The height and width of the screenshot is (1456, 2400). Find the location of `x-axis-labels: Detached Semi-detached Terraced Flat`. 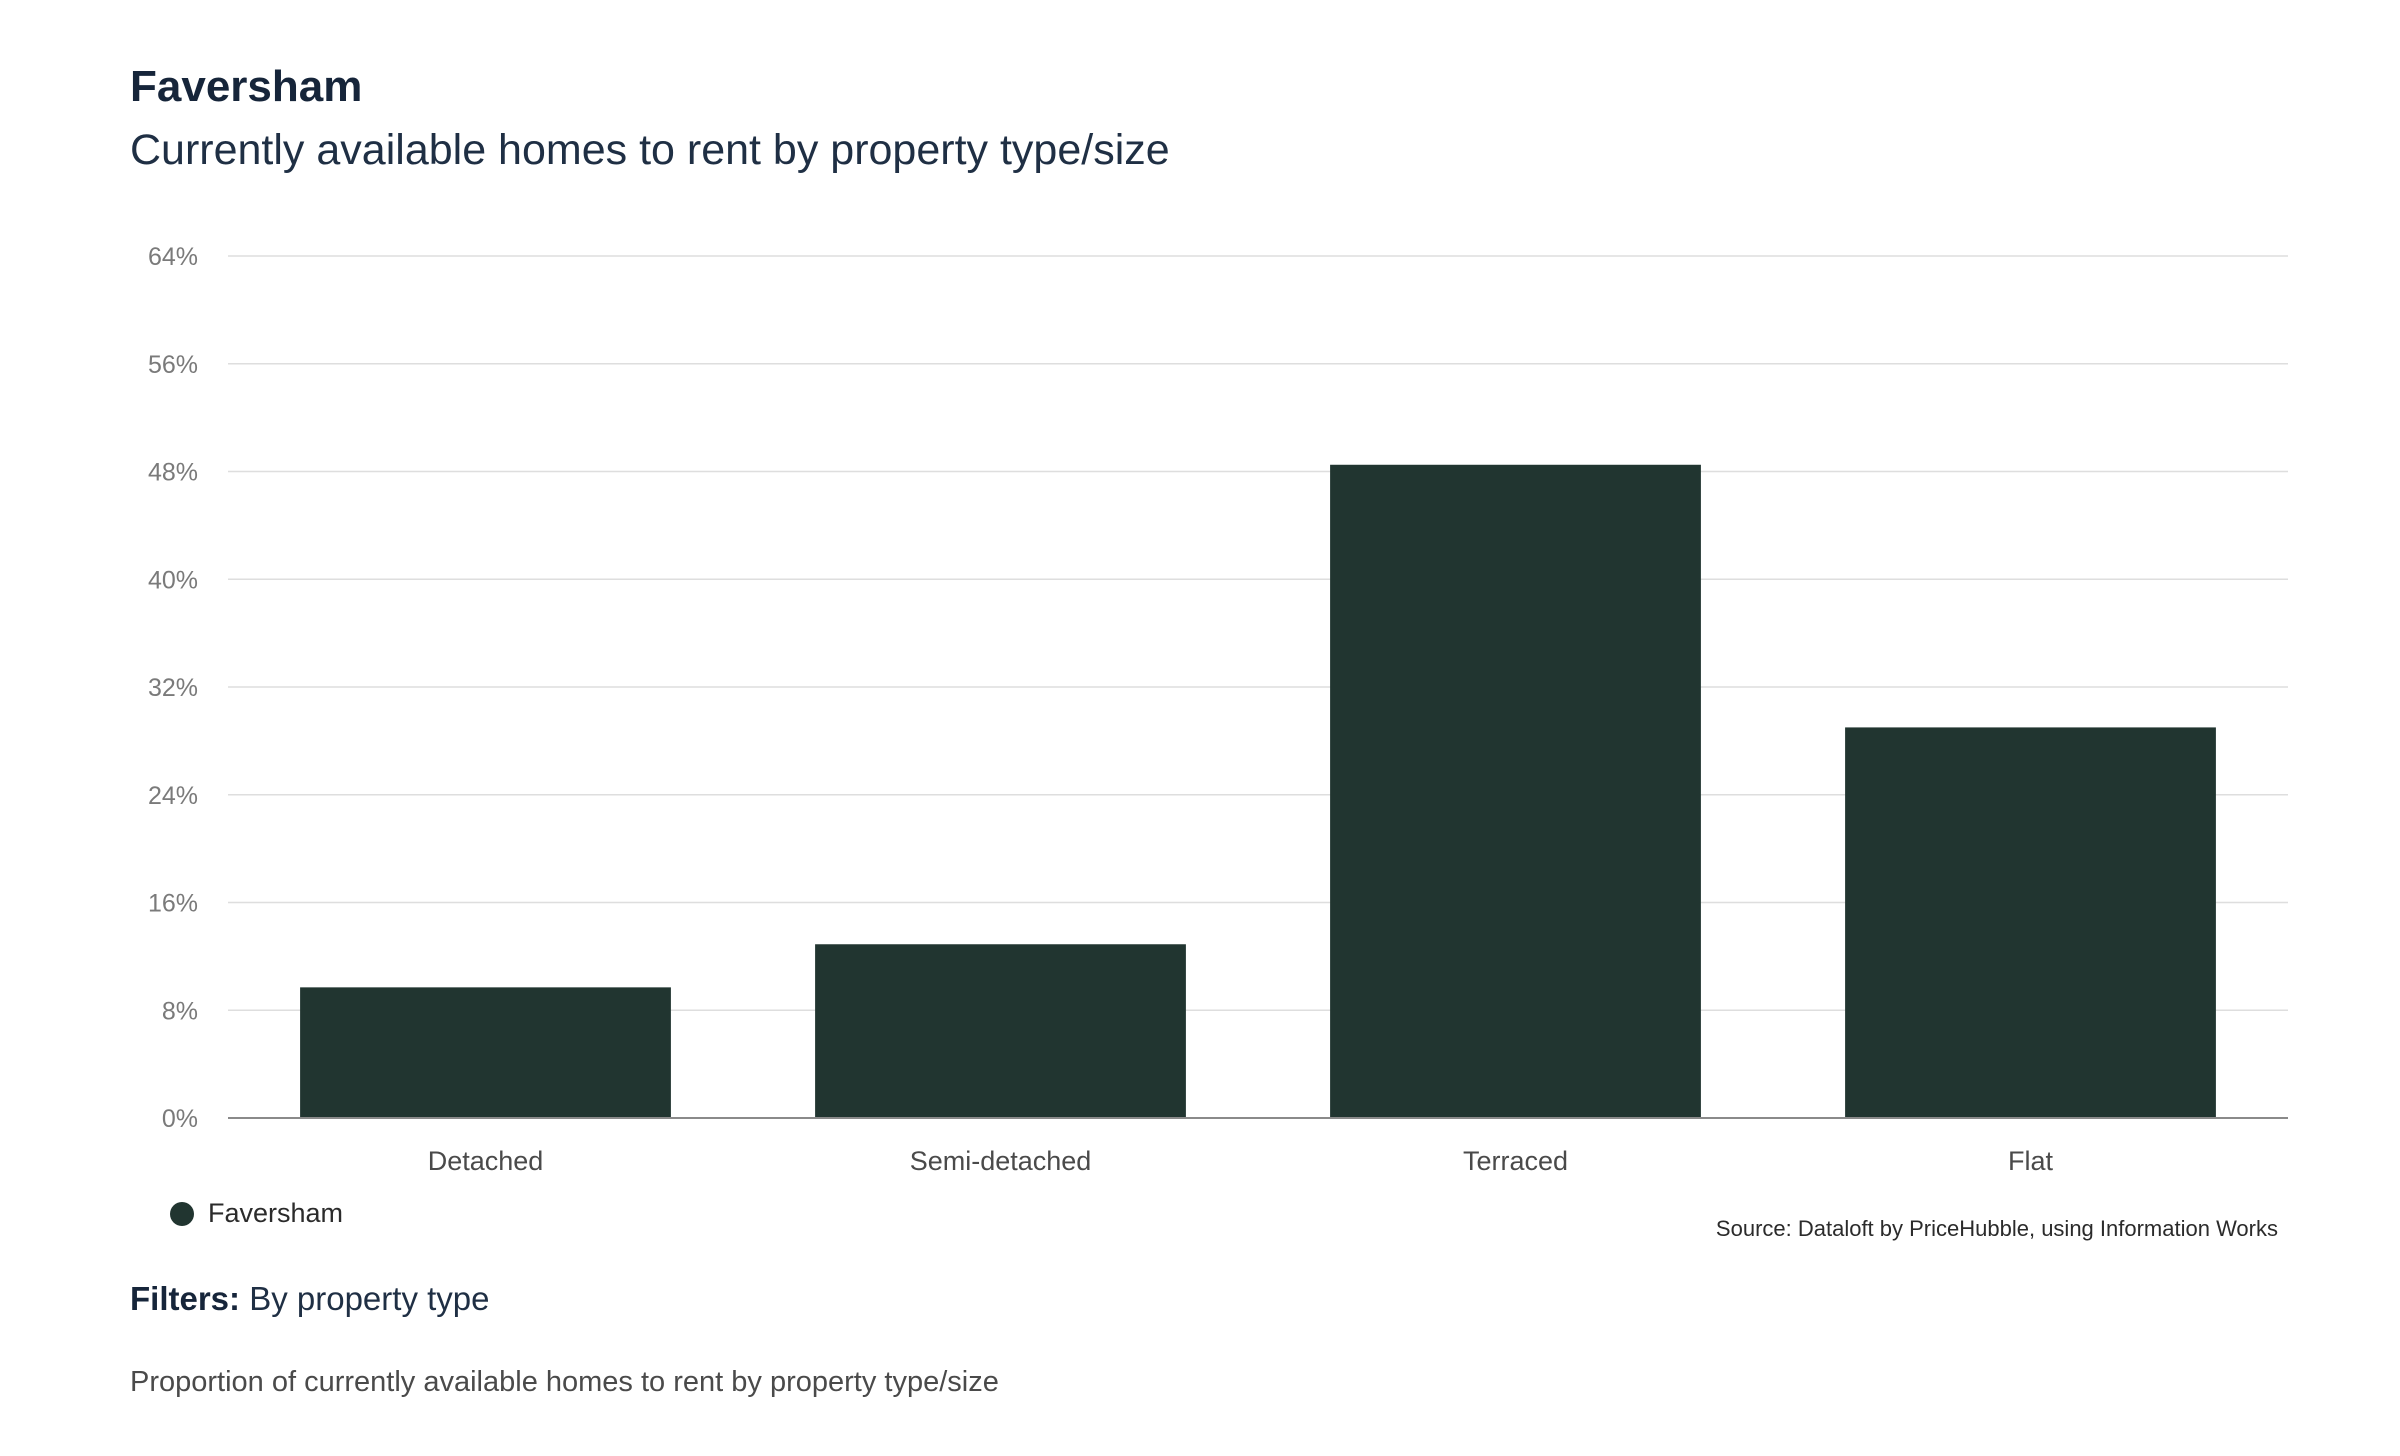

x-axis-labels: Detached Semi-detached Terraced Flat is located at coordinates (1241, 1161).